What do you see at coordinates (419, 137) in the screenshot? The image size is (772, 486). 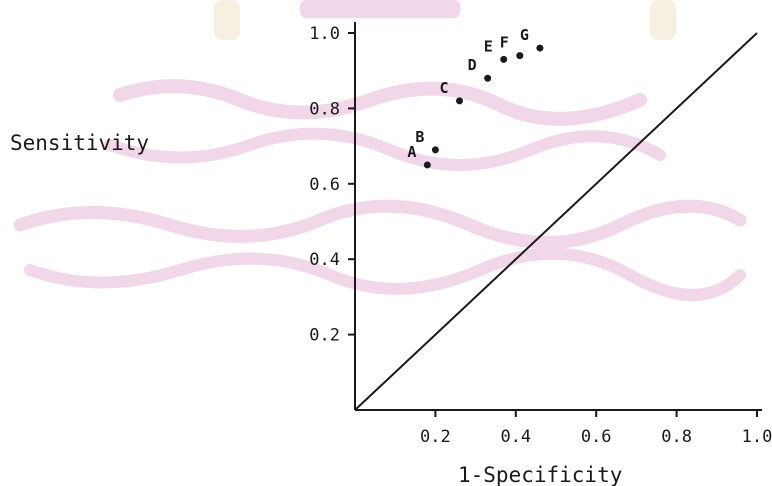 I see `point-label-b: B` at bounding box center [419, 137].